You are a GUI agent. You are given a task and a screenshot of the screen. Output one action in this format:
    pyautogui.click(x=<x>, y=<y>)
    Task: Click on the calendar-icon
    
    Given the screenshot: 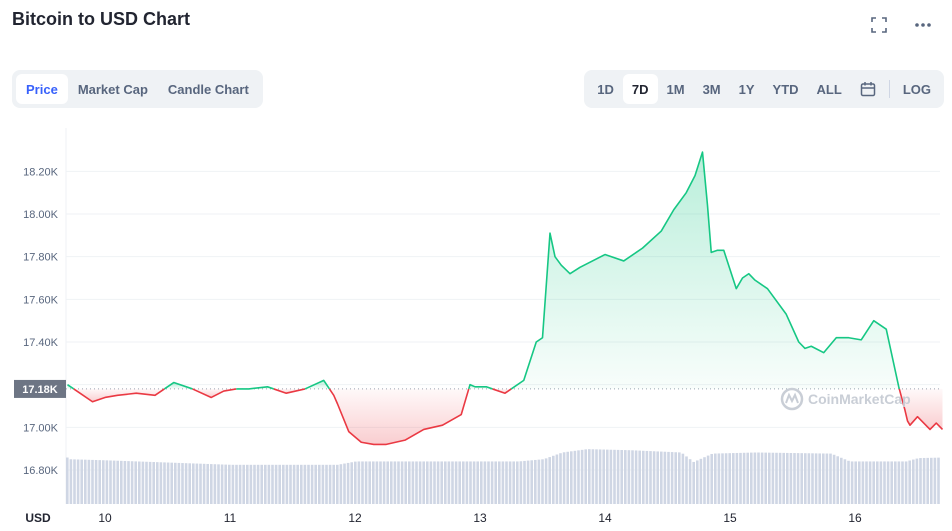 What is the action you would take?
    pyautogui.click(x=868, y=89)
    